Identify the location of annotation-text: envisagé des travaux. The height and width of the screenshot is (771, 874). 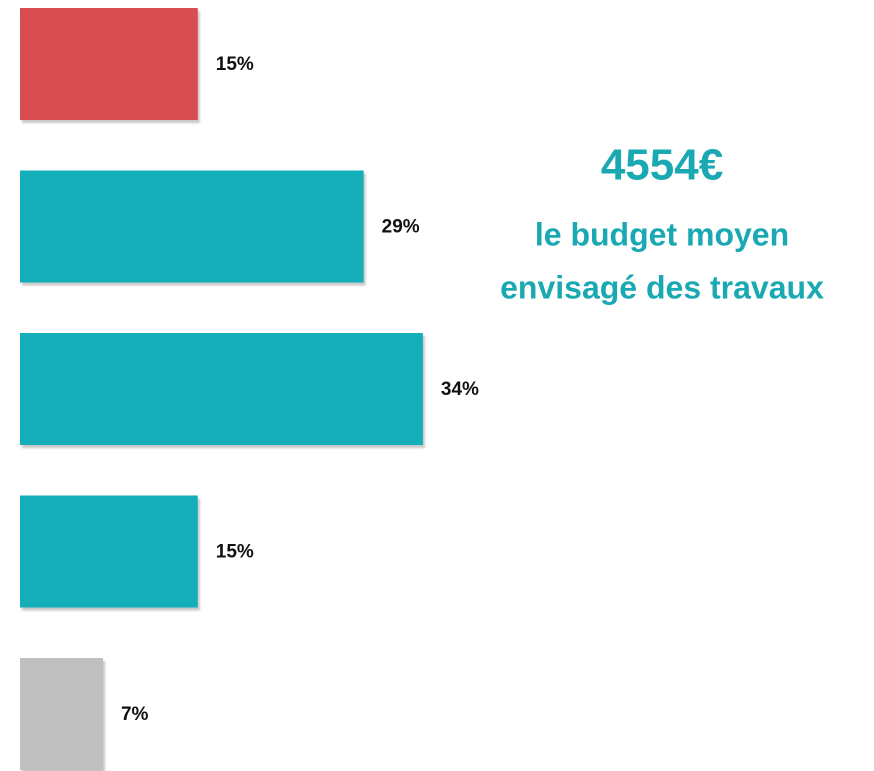
(662, 287).